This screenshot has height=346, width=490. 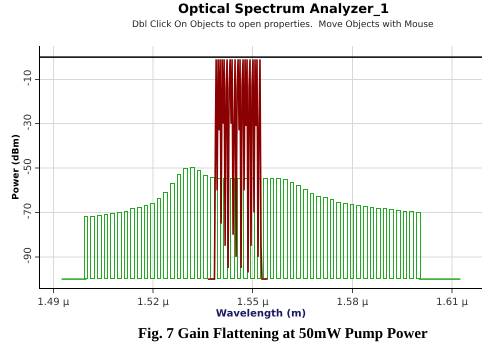 What do you see at coordinates (153, 302) in the screenshot?
I see `x-tick-label: 1.52 µ` at bounding box center [153, 302].